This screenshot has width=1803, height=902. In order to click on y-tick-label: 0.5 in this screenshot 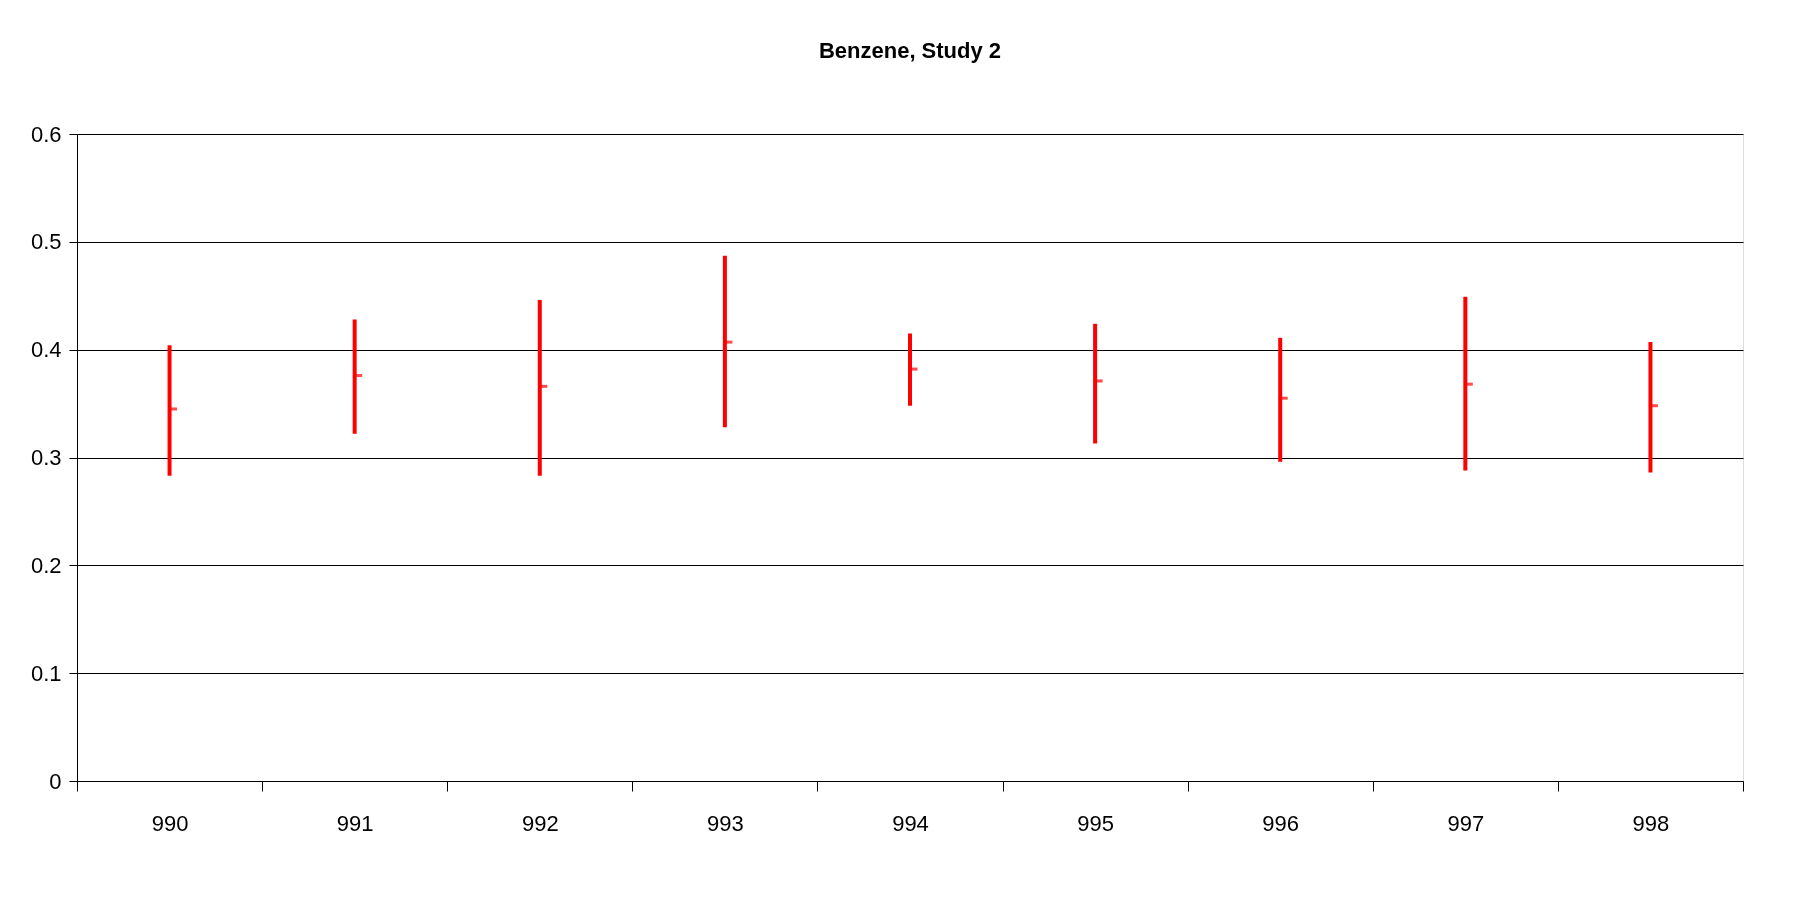, I will do `click(46, 242)`.